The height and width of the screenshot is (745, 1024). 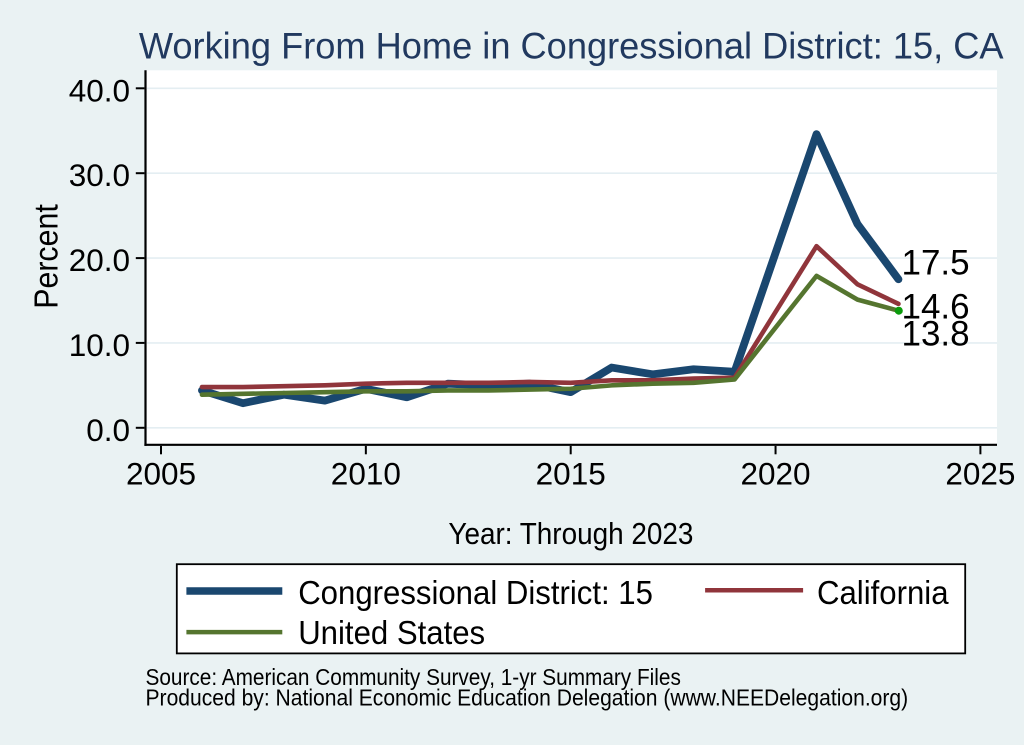 What do you see at coordinates (366, 474) in the screenshot?
I see `svg-text: 2010` at bounding box center [366, 474].